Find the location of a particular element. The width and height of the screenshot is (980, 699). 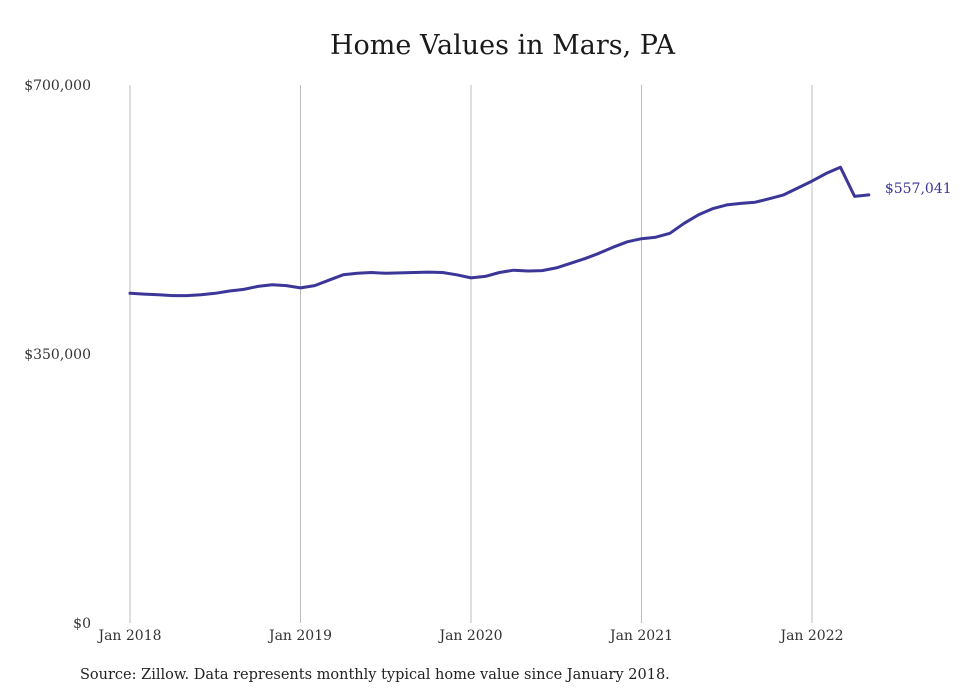

chart-title: Home Values in Mars, PA is located at coordinates (502, 45).